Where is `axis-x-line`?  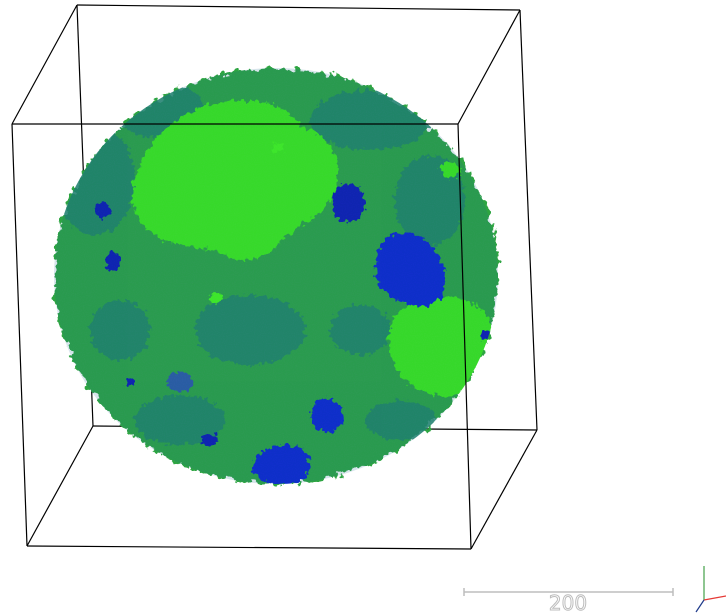 axis-x-line is located at coordinates (714, 598).